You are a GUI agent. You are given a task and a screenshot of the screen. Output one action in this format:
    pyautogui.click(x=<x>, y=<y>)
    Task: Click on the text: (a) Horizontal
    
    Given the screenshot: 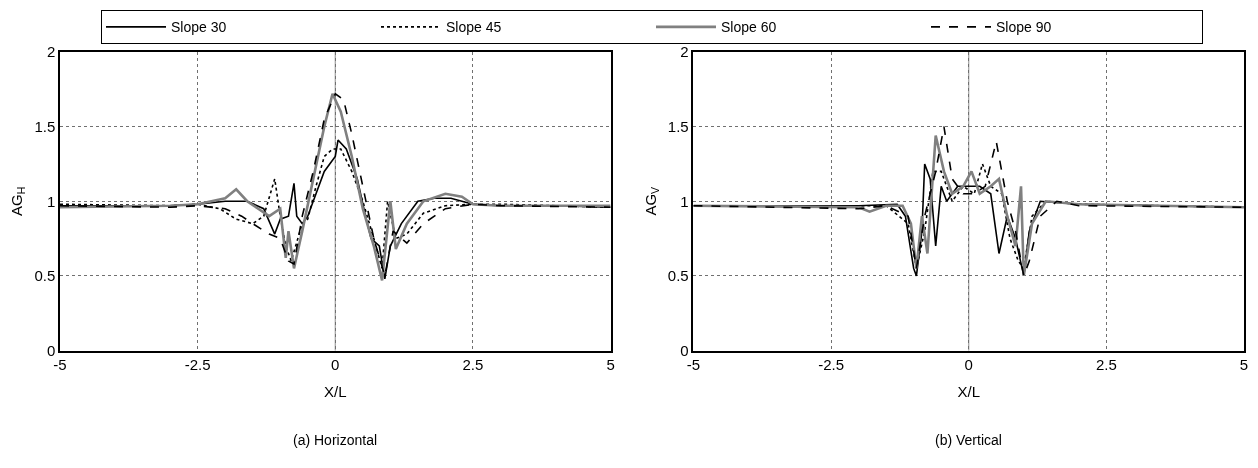 What is the action you would take?
    pyautogui.click(x=335, y=440)
    